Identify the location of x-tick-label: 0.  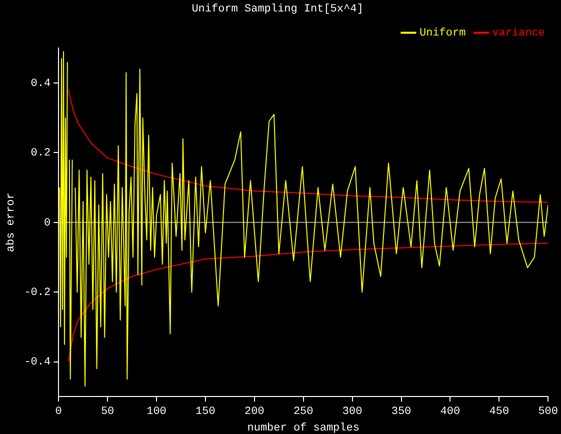
(58, 412).